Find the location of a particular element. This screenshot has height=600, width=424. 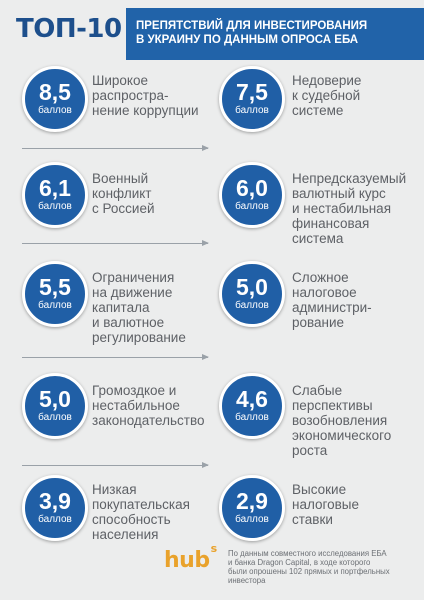

text-line: система is located at coordinates (318, 238).